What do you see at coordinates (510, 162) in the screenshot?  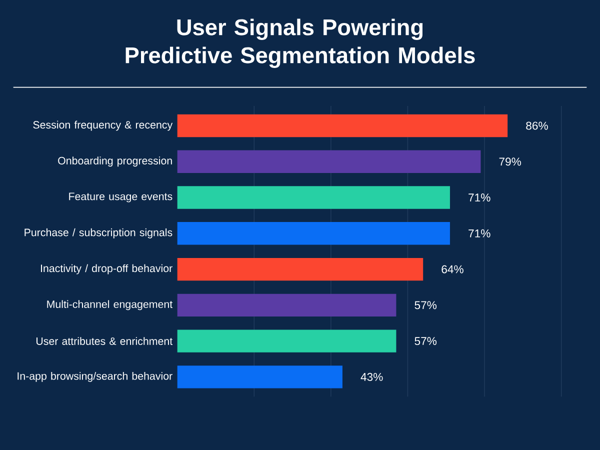 I see `data-label: 79%` at bounding box center [510, 162].